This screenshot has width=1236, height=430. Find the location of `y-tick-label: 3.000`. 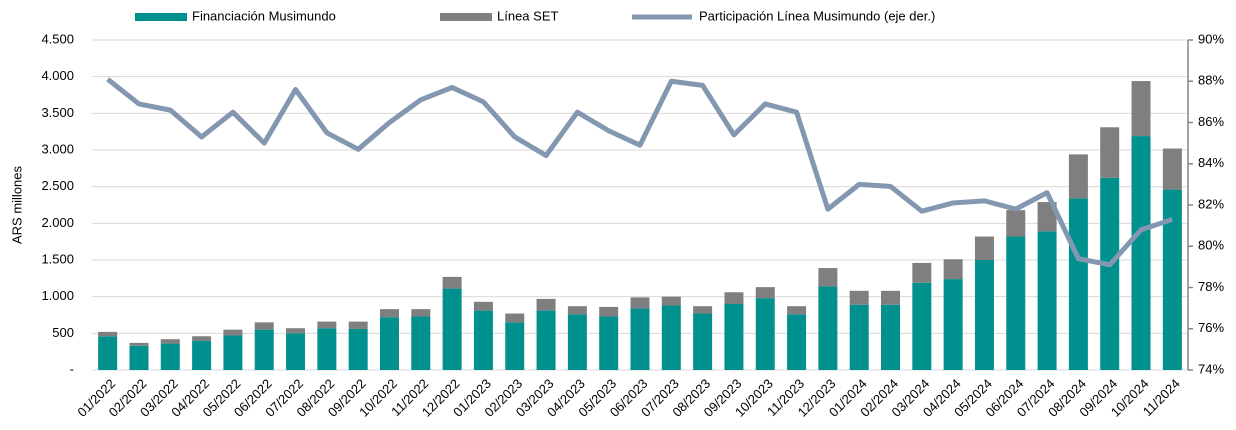

y-tick-label: 3.000 is located at coordinates (57, 148).